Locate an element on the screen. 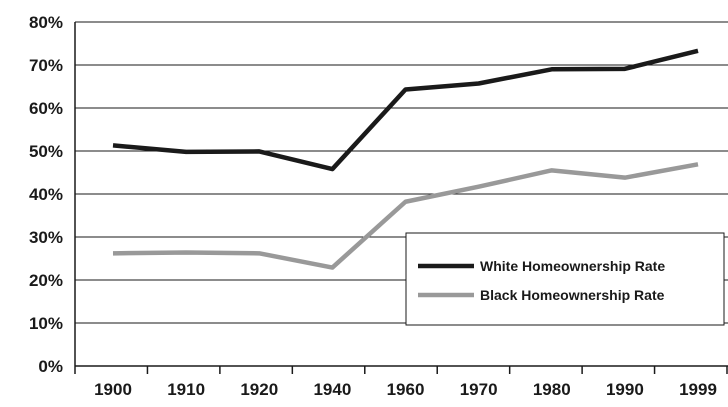 The height and width of the screenshot is (407, 728). x-tick-label: 1980 is located at coordinates (552, 389).